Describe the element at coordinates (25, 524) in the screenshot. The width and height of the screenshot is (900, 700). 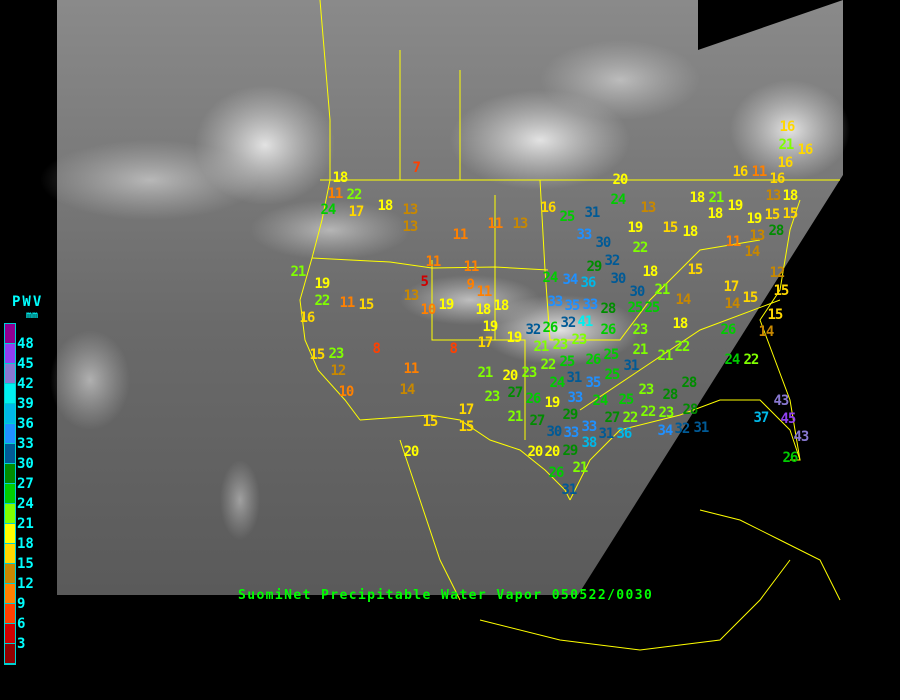
I see `legend-tick: 21` at that location.